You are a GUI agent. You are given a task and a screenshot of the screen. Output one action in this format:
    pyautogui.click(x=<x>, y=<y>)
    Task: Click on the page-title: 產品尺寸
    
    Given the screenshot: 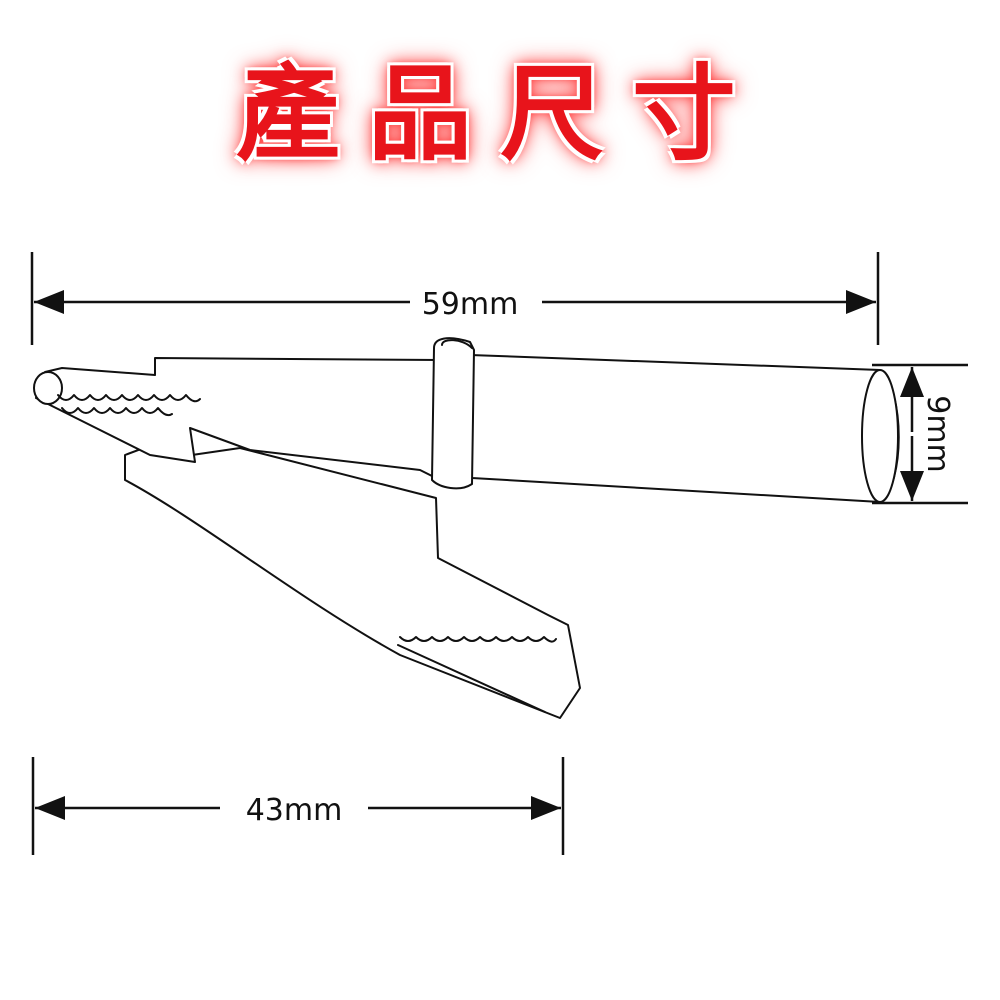 What is the action you would take?
    pyautogui.click(x=499, y=114)
    